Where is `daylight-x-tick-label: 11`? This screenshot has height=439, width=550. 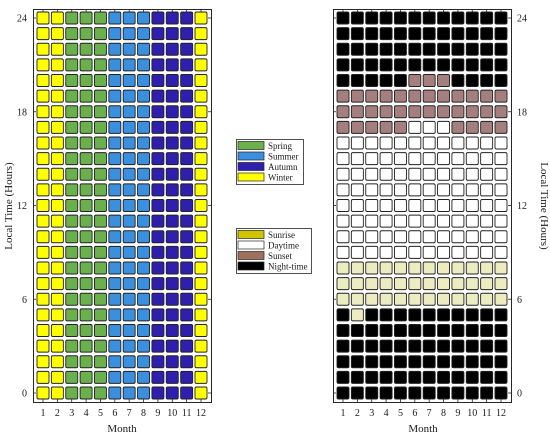 daylight-x-tick-label: 11 is located at coordinates (487, 413).